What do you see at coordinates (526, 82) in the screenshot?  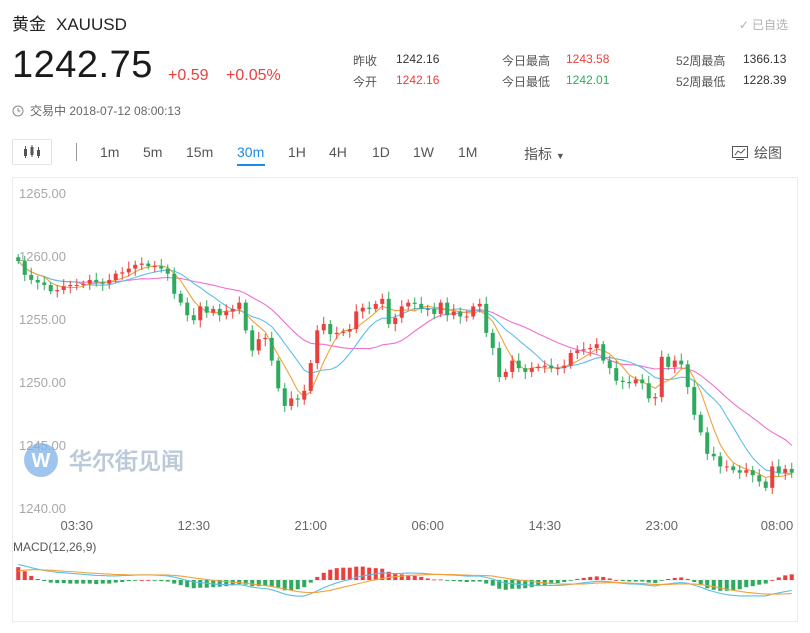 I see `stat-label: 今日最低` at bounding box center [526, 82].